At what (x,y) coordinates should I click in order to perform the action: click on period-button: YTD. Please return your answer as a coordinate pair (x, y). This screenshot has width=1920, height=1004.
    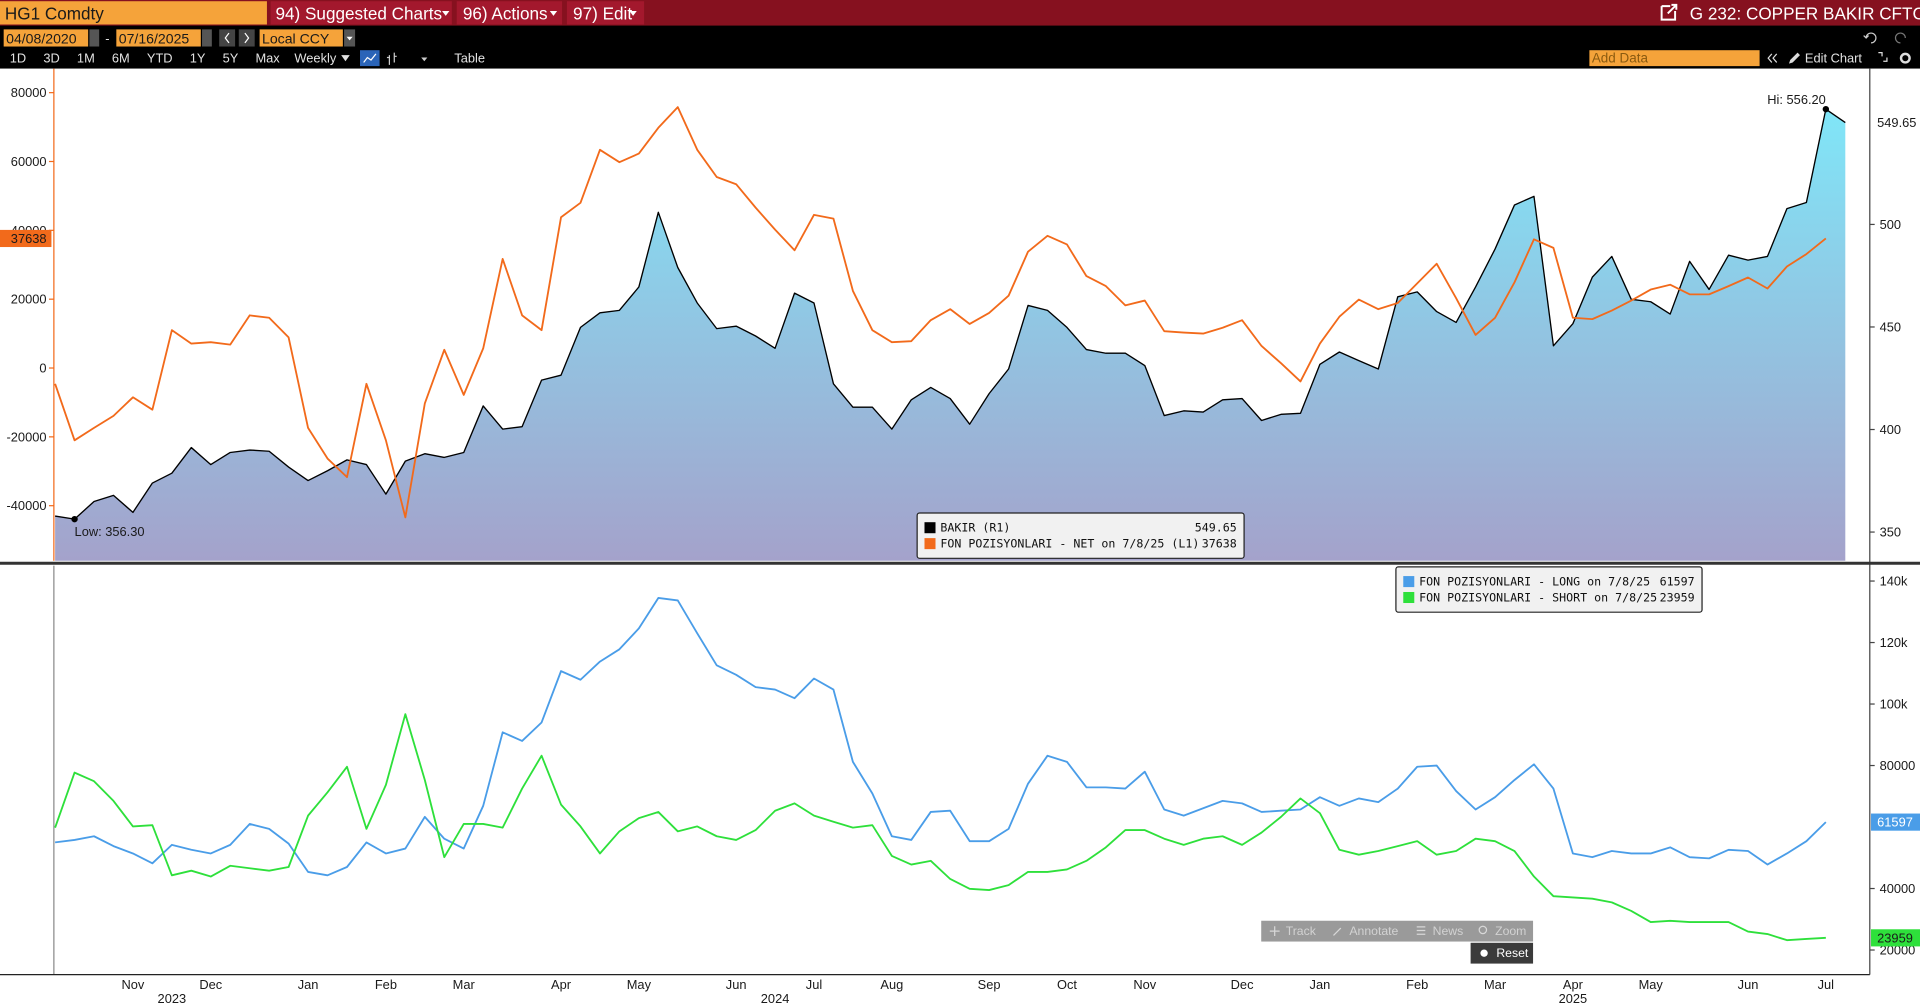
    Looking at the image, I should click on (160, 58).